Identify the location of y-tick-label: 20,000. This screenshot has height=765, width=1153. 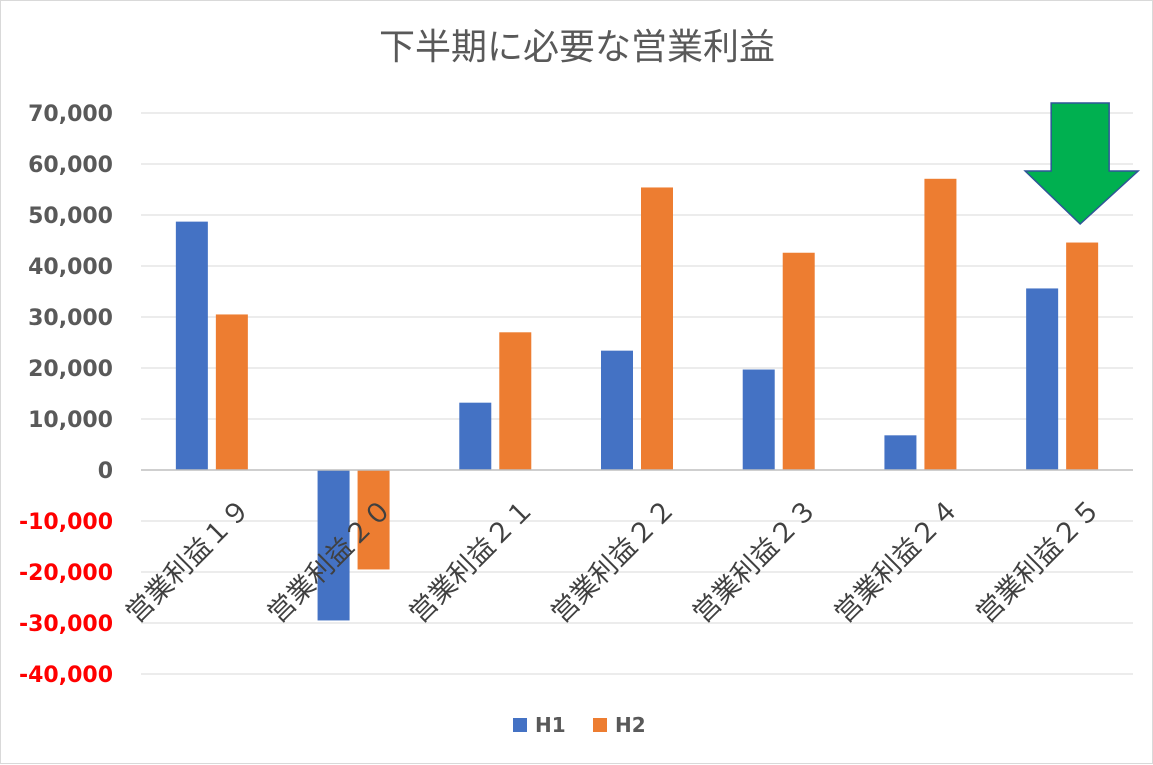
(70, 369).